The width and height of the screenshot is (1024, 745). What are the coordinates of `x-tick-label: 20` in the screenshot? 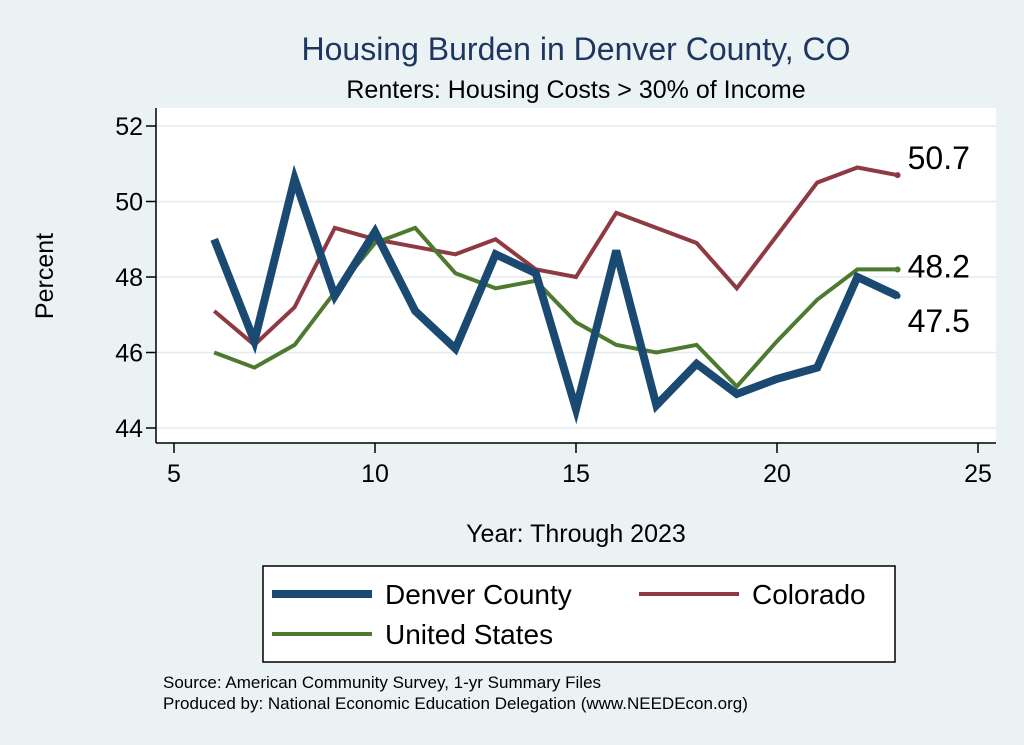 It's located at (777, 474).